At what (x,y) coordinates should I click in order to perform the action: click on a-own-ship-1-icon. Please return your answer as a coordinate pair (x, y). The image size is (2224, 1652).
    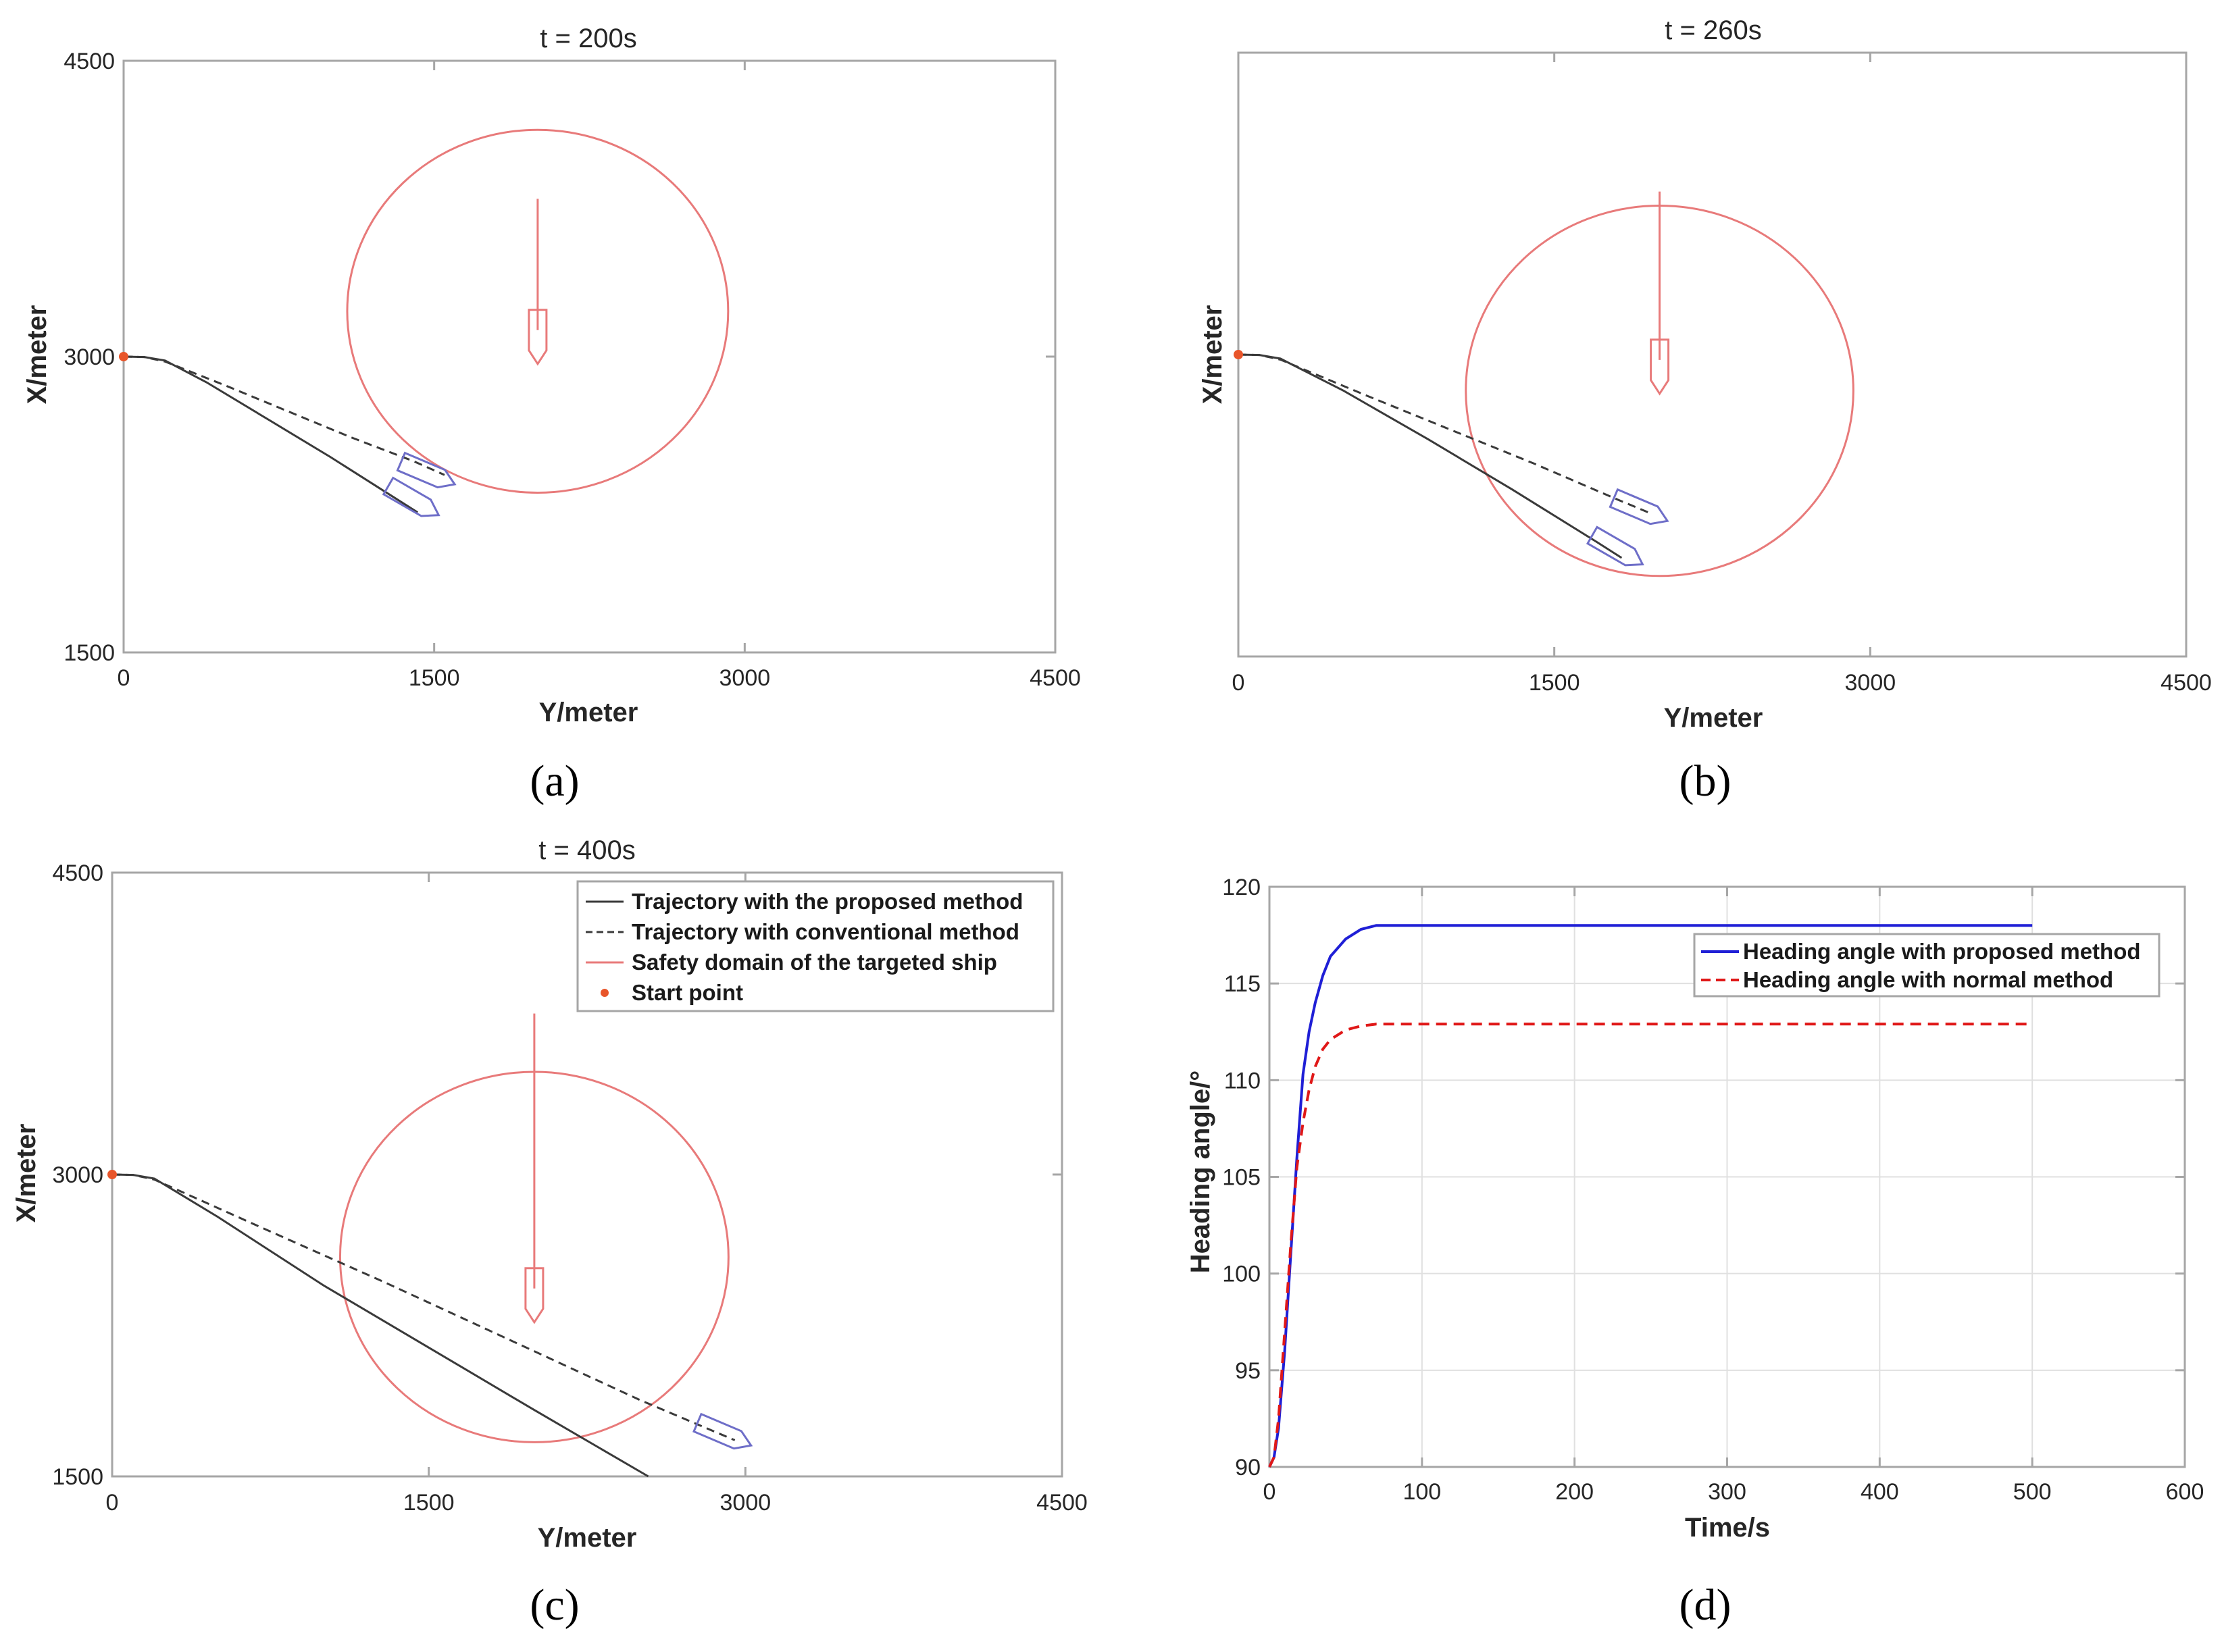
    Looking at the image, I should click on (426, 470).